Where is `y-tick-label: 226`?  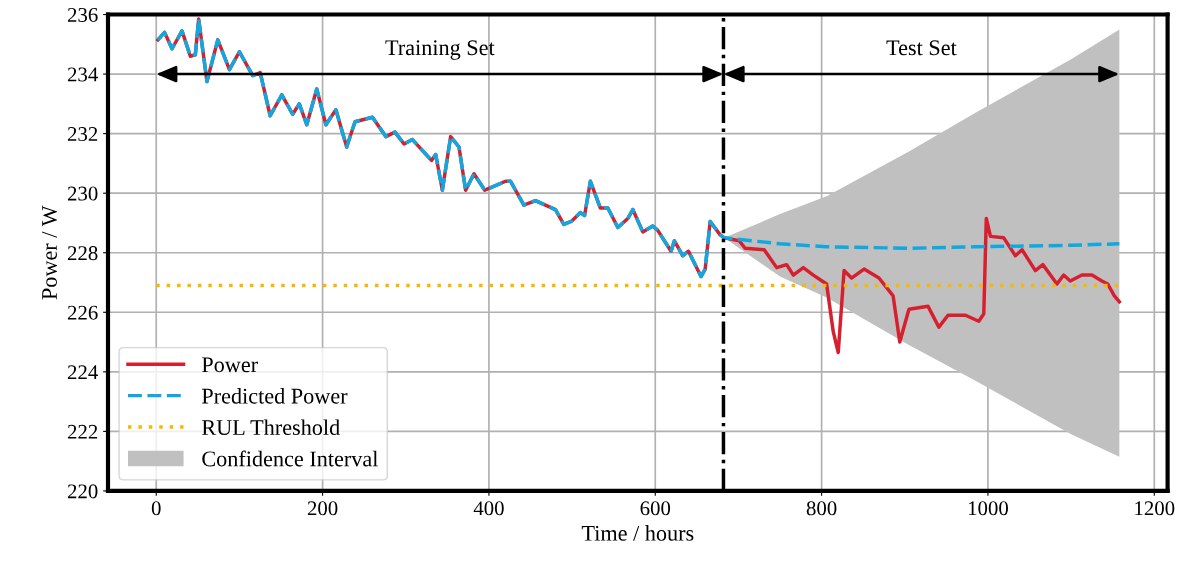 y-tick-label: 226 is located at coordinates (82, 312).